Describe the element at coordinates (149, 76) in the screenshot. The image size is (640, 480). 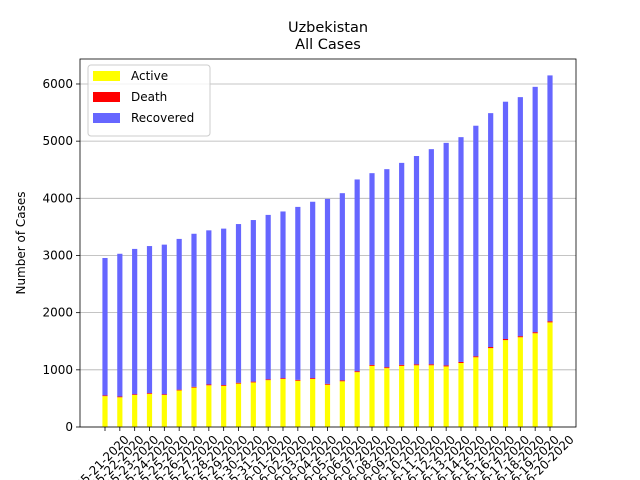
I see `legend-label: Active` at that location.